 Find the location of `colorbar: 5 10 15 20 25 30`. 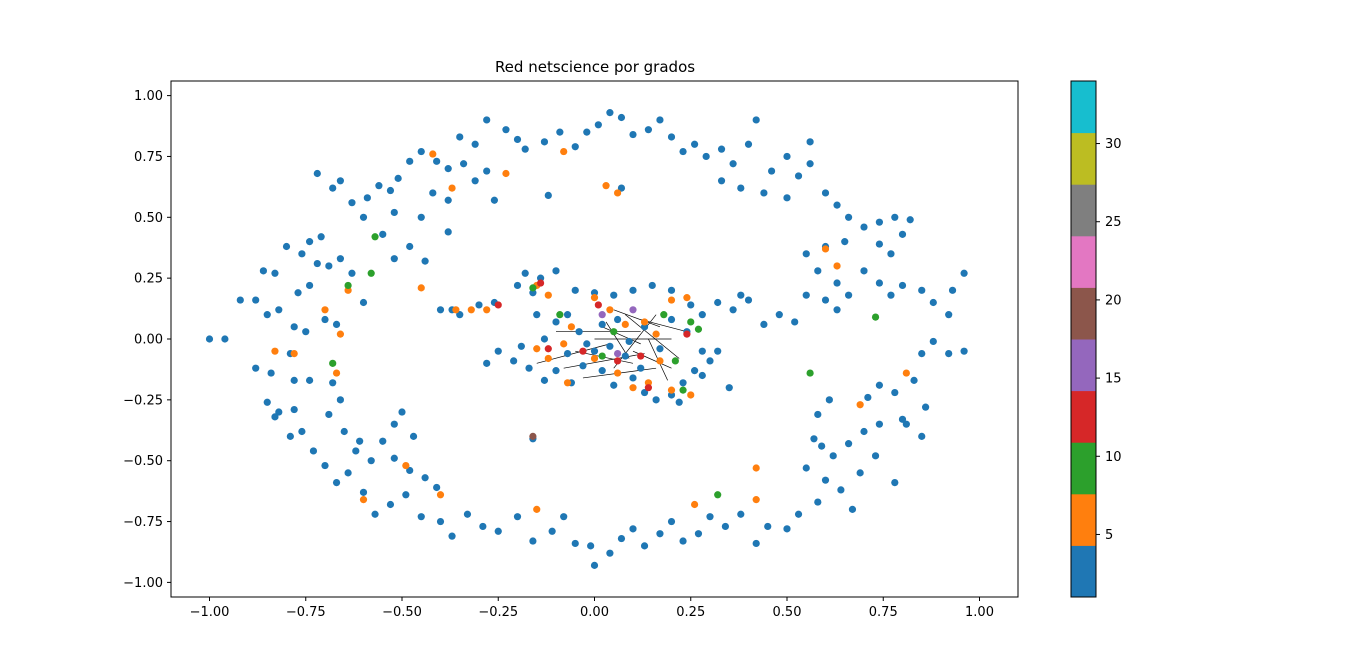

colorbar: 5 10 15 20 25 30 is located at coordinates (1096, 339).